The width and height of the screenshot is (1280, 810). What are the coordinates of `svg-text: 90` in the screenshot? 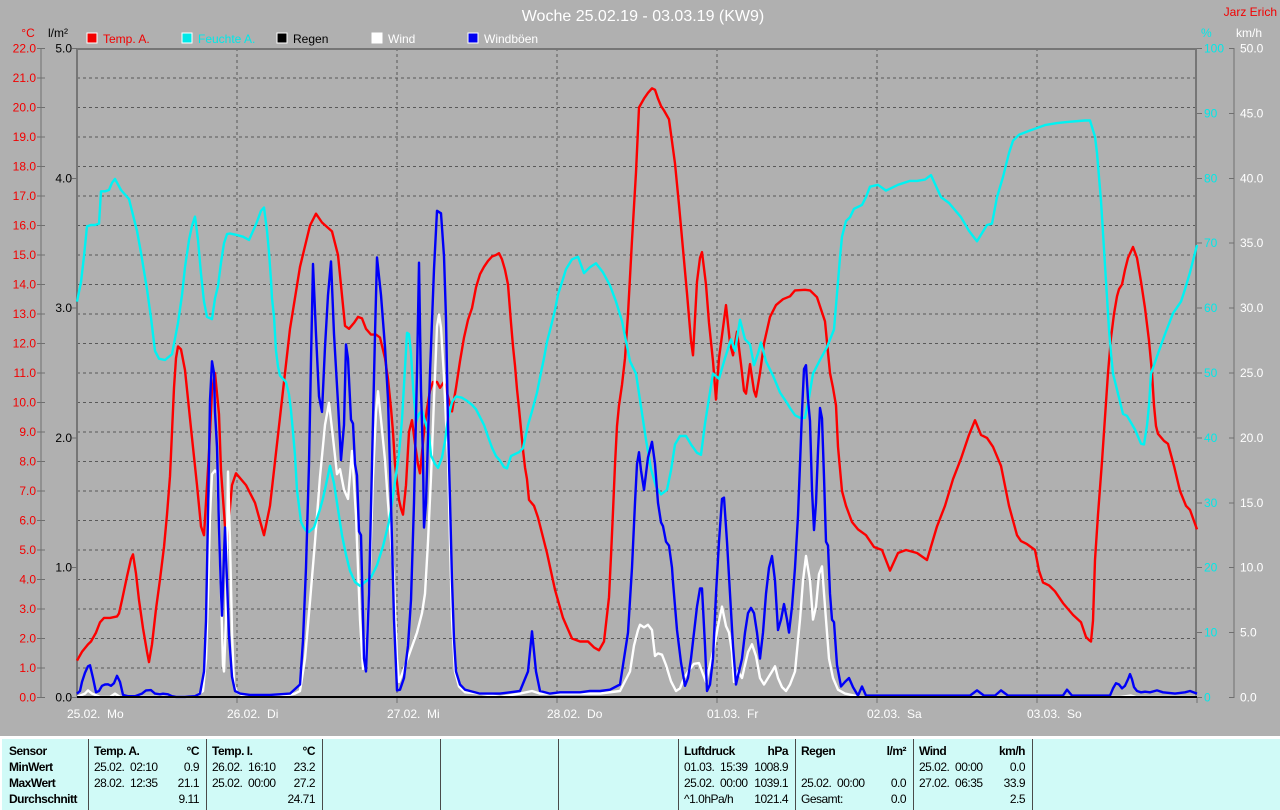 It's located at (1211, 113).